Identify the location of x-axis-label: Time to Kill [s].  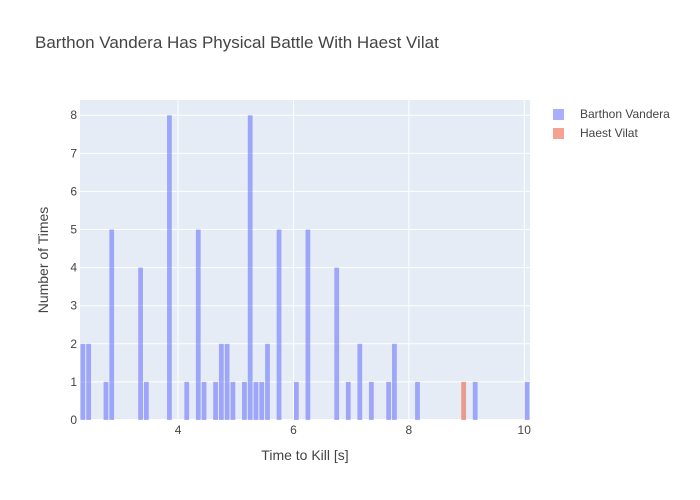
(305, 455).